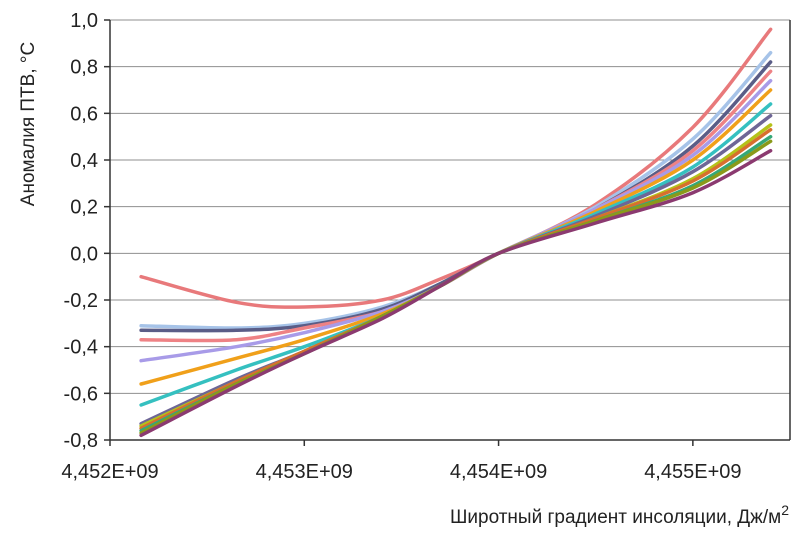 Image resolution: width=805 pixels, height=538 pixels. What do you see at coordinates (304, 472) in the screenshot?
I see `x-tick-label-1: 4,453E+09` at bounding box center [304, 472].